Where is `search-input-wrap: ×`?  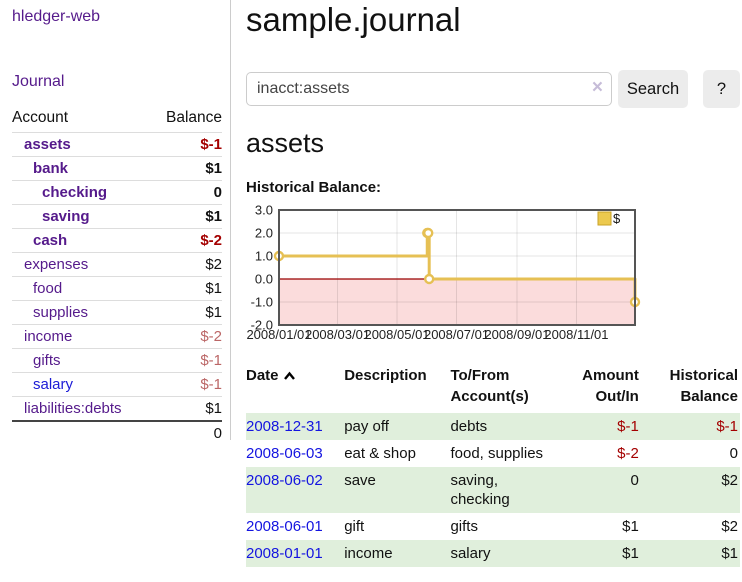
search-input-wrap: × is located at coordinates (429, 89).